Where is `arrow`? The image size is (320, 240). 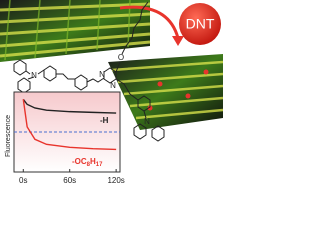
arrow is located at coordinates (149, 22).